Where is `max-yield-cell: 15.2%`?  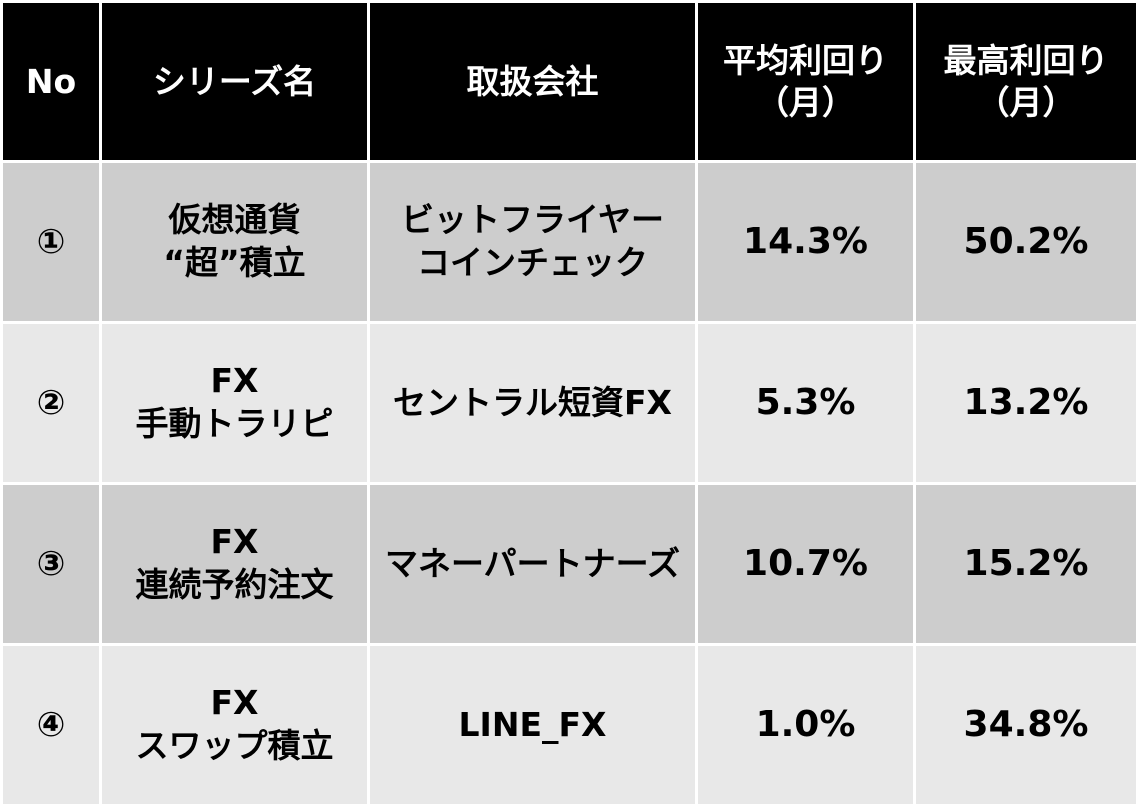
max-yield-cell: 15.2% is located at coordinates (1024, 564).